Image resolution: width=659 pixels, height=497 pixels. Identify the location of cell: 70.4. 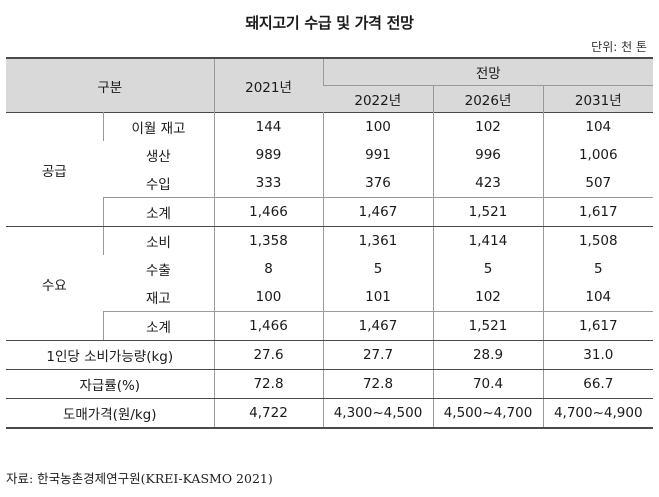
(487, 384).